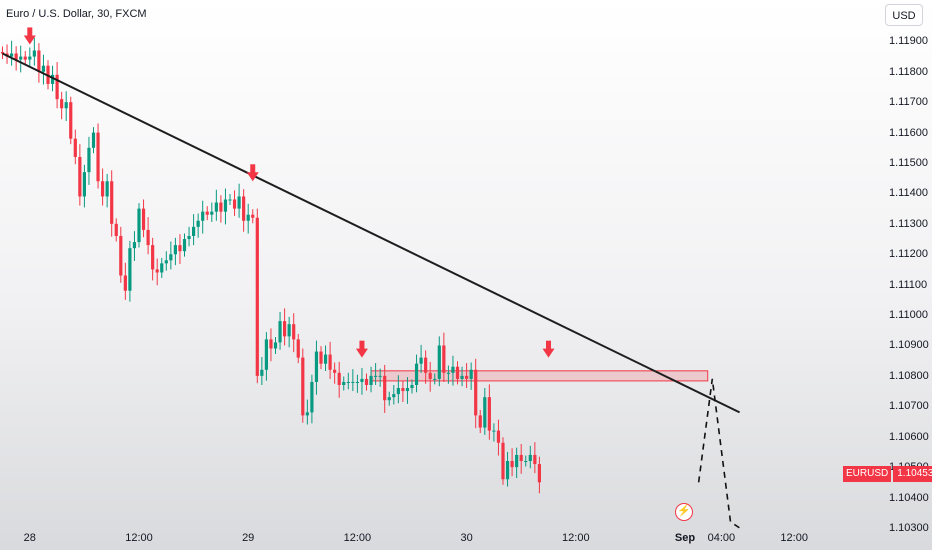 This screenshot has height=550, width=932. I want to click on currency-button: USD, so click(904, 15).